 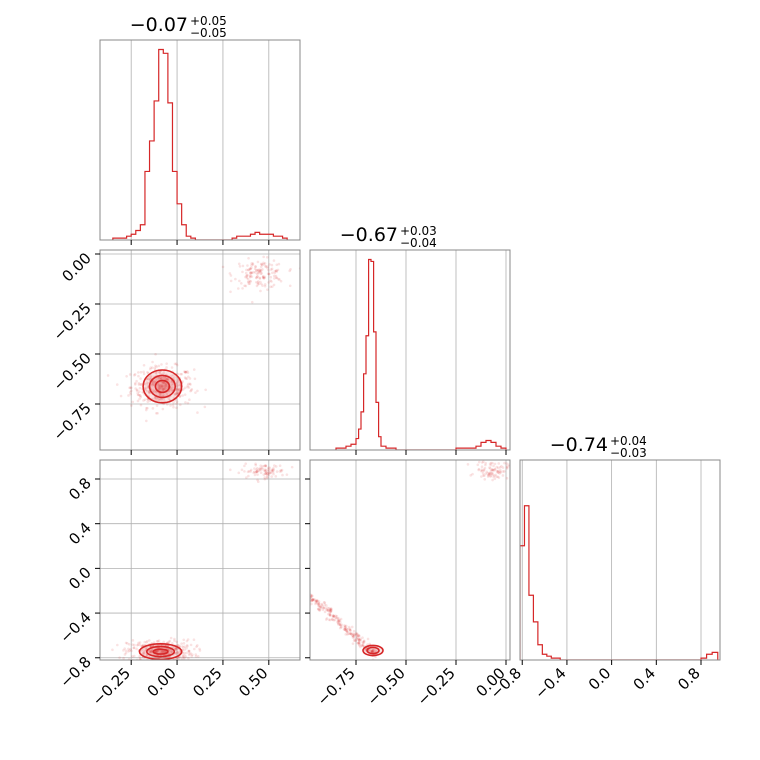 I want to click on panel-title: −0.74 +0.04−0.03, so click(x=598, y=447).